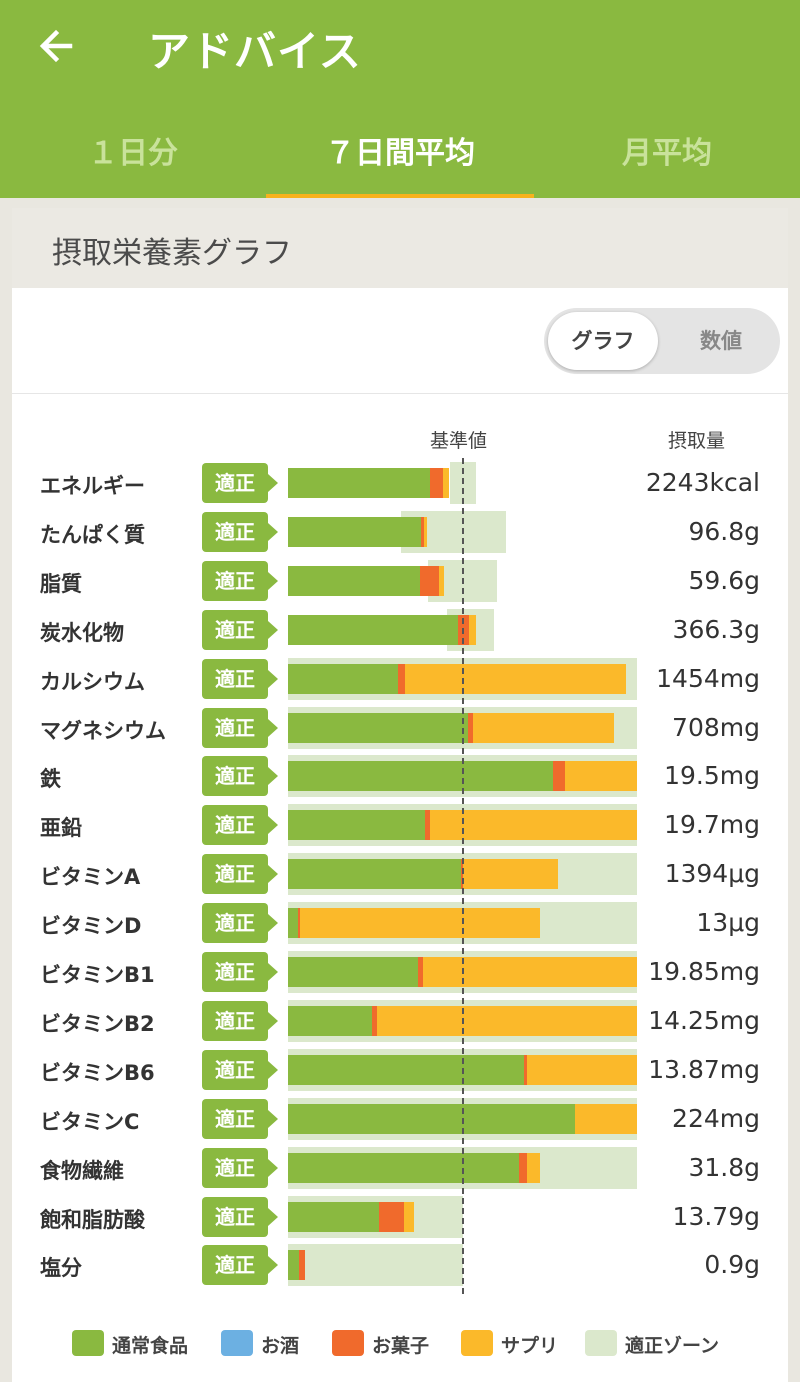 This screenshot has height=1382, width=800. I want to click on nutrient-name: 鉄, so click(50, 779).